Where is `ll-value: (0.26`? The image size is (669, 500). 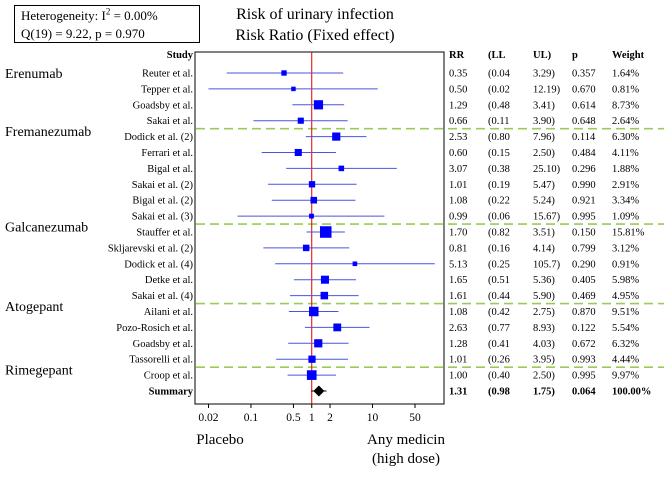
ll-value: (0.26 is located at coordinates (499, 360).